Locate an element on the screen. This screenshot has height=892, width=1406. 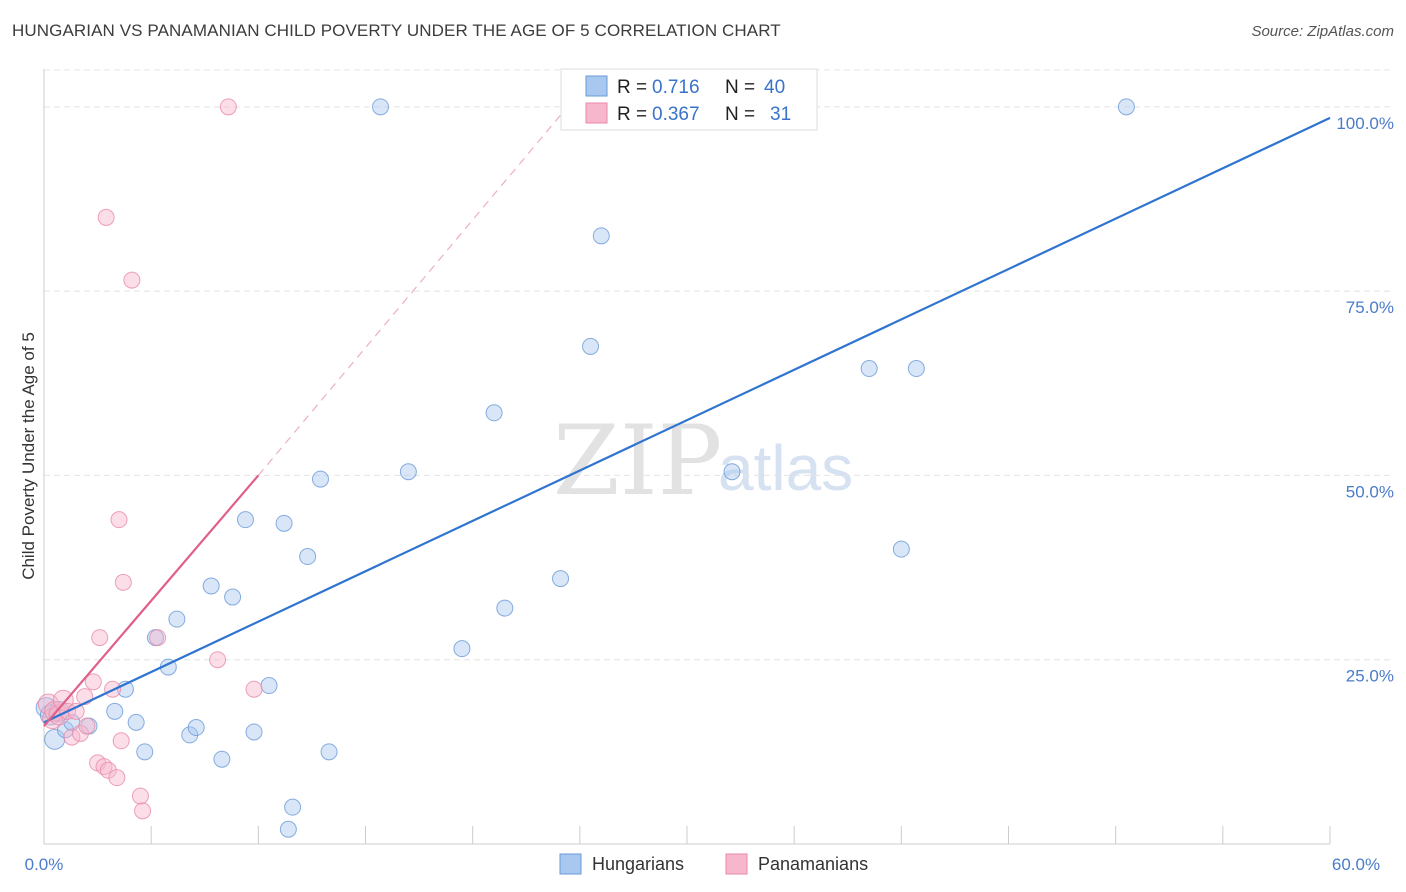
watermark: ZIP atlas is located at coordinates (703, 461).